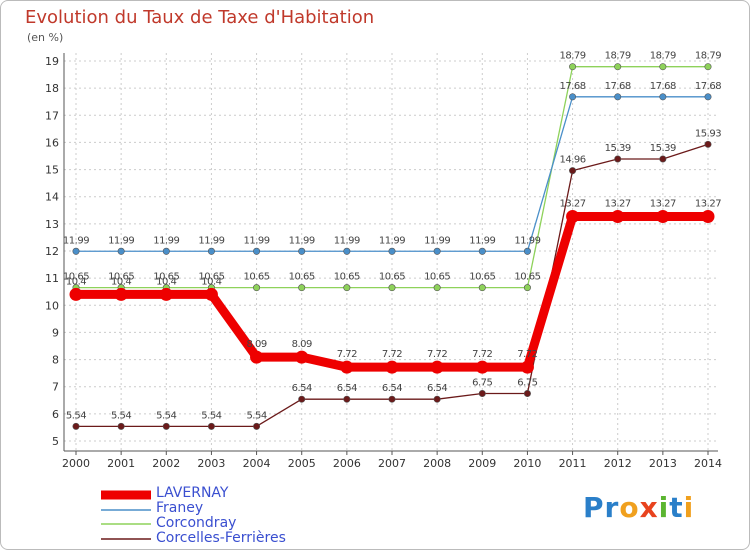 The image size is (750, 550). What do you see at coordinates (180, 508) in the screenshot?
I see `legend-label-franey: Franey` at bounding box center [180, 508].